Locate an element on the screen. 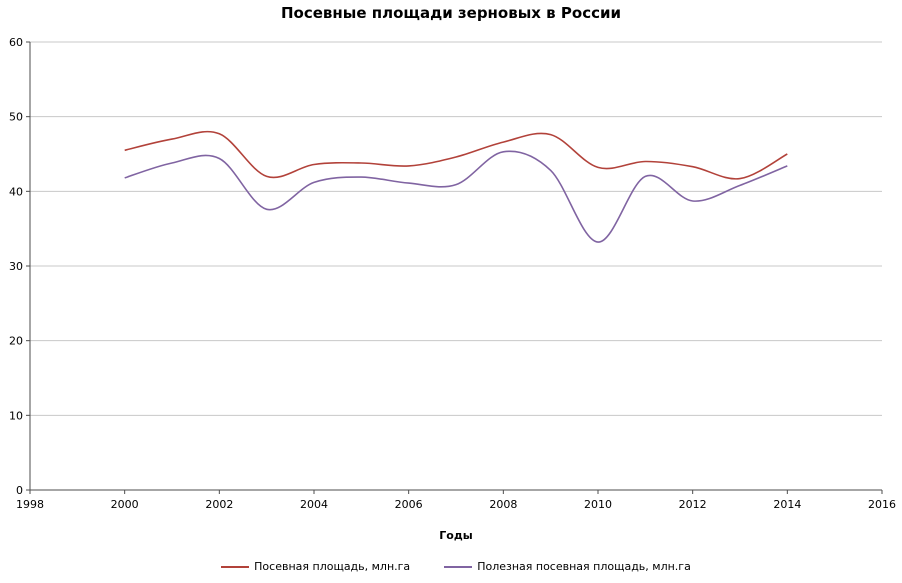 This screenshot has height=583, width=902. legend-label: Полезная посевная площадь, млн.га is located at coordinates (584, 566).